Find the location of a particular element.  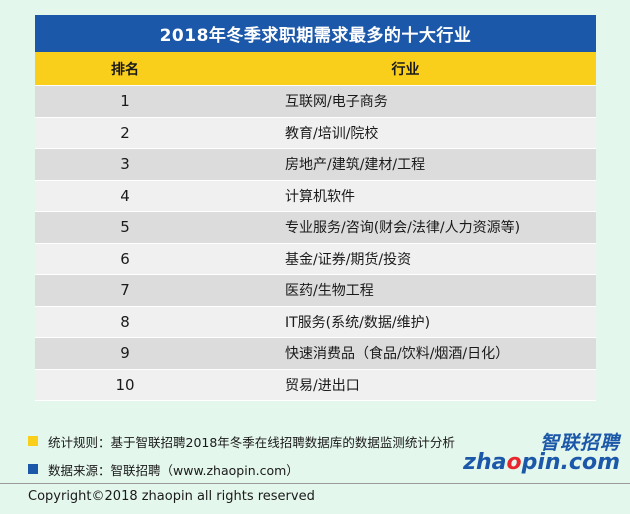

rank-cell: 5 is located at coordinates (125, 227).